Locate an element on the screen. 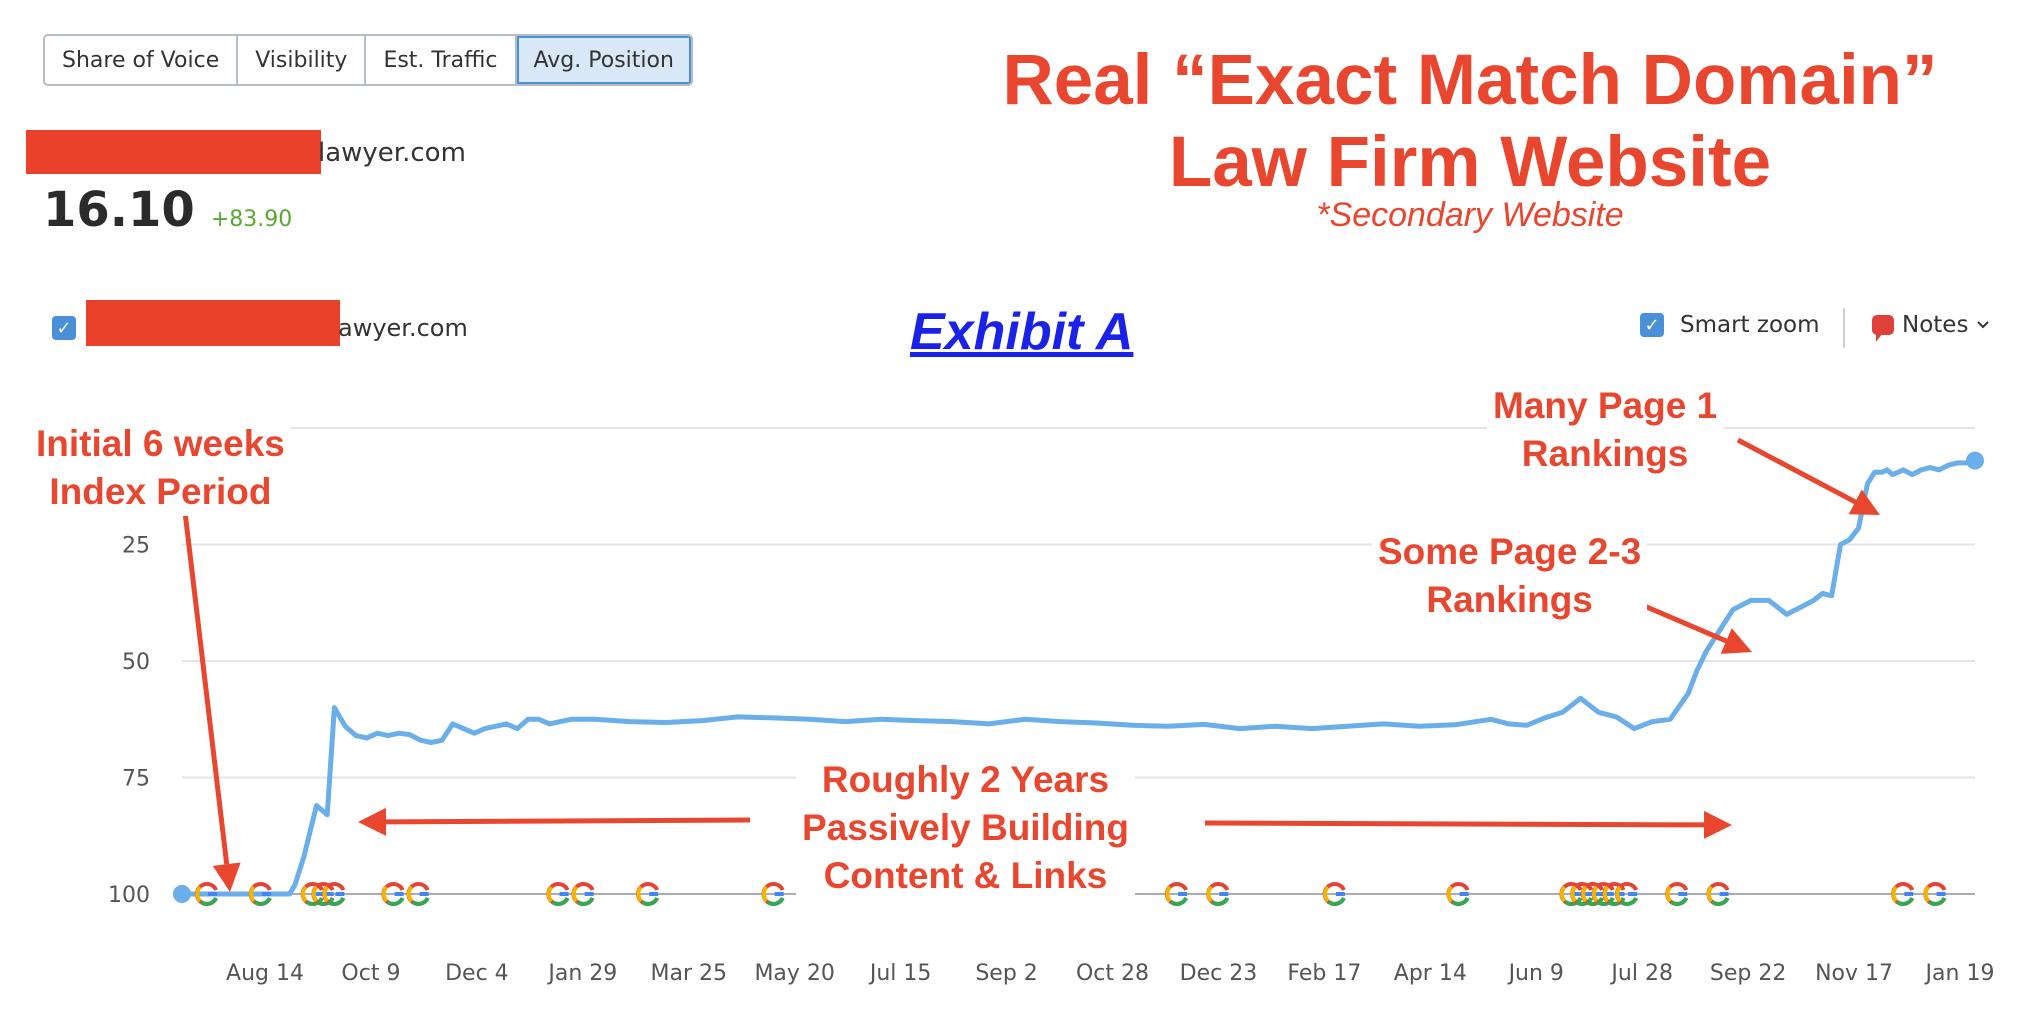 This screenshot has height=1018, width=2030. headline-line2: Law Firm Website is located at coordinates (1470, 162).